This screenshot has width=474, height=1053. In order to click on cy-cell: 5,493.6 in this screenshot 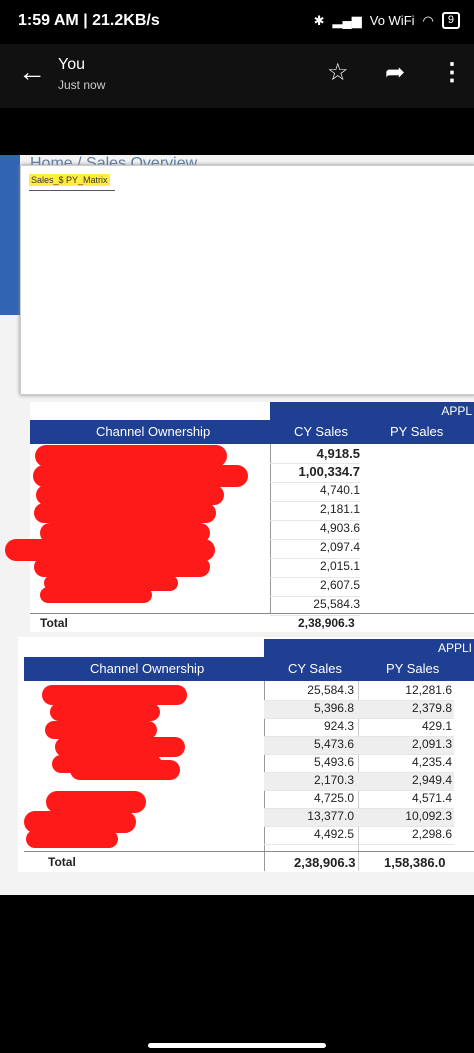, I will do `click(333, 762)`.